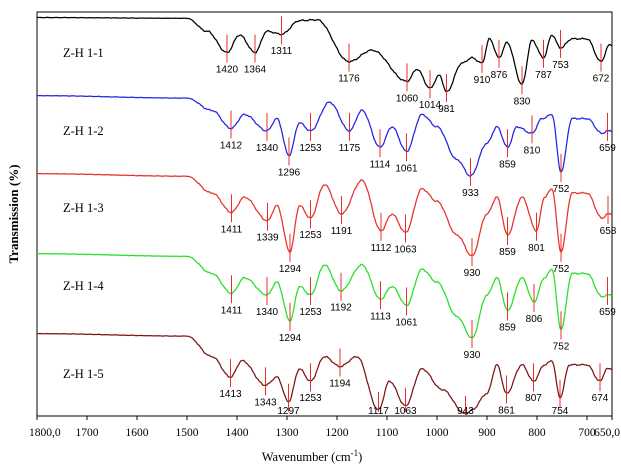 This screenshot has width=621, height=470. What do you see at coordinates (306, 457) in the screenshot?
I see `x-axis-label-main: Wavenumber (cm` at bounding box center [306, 457].